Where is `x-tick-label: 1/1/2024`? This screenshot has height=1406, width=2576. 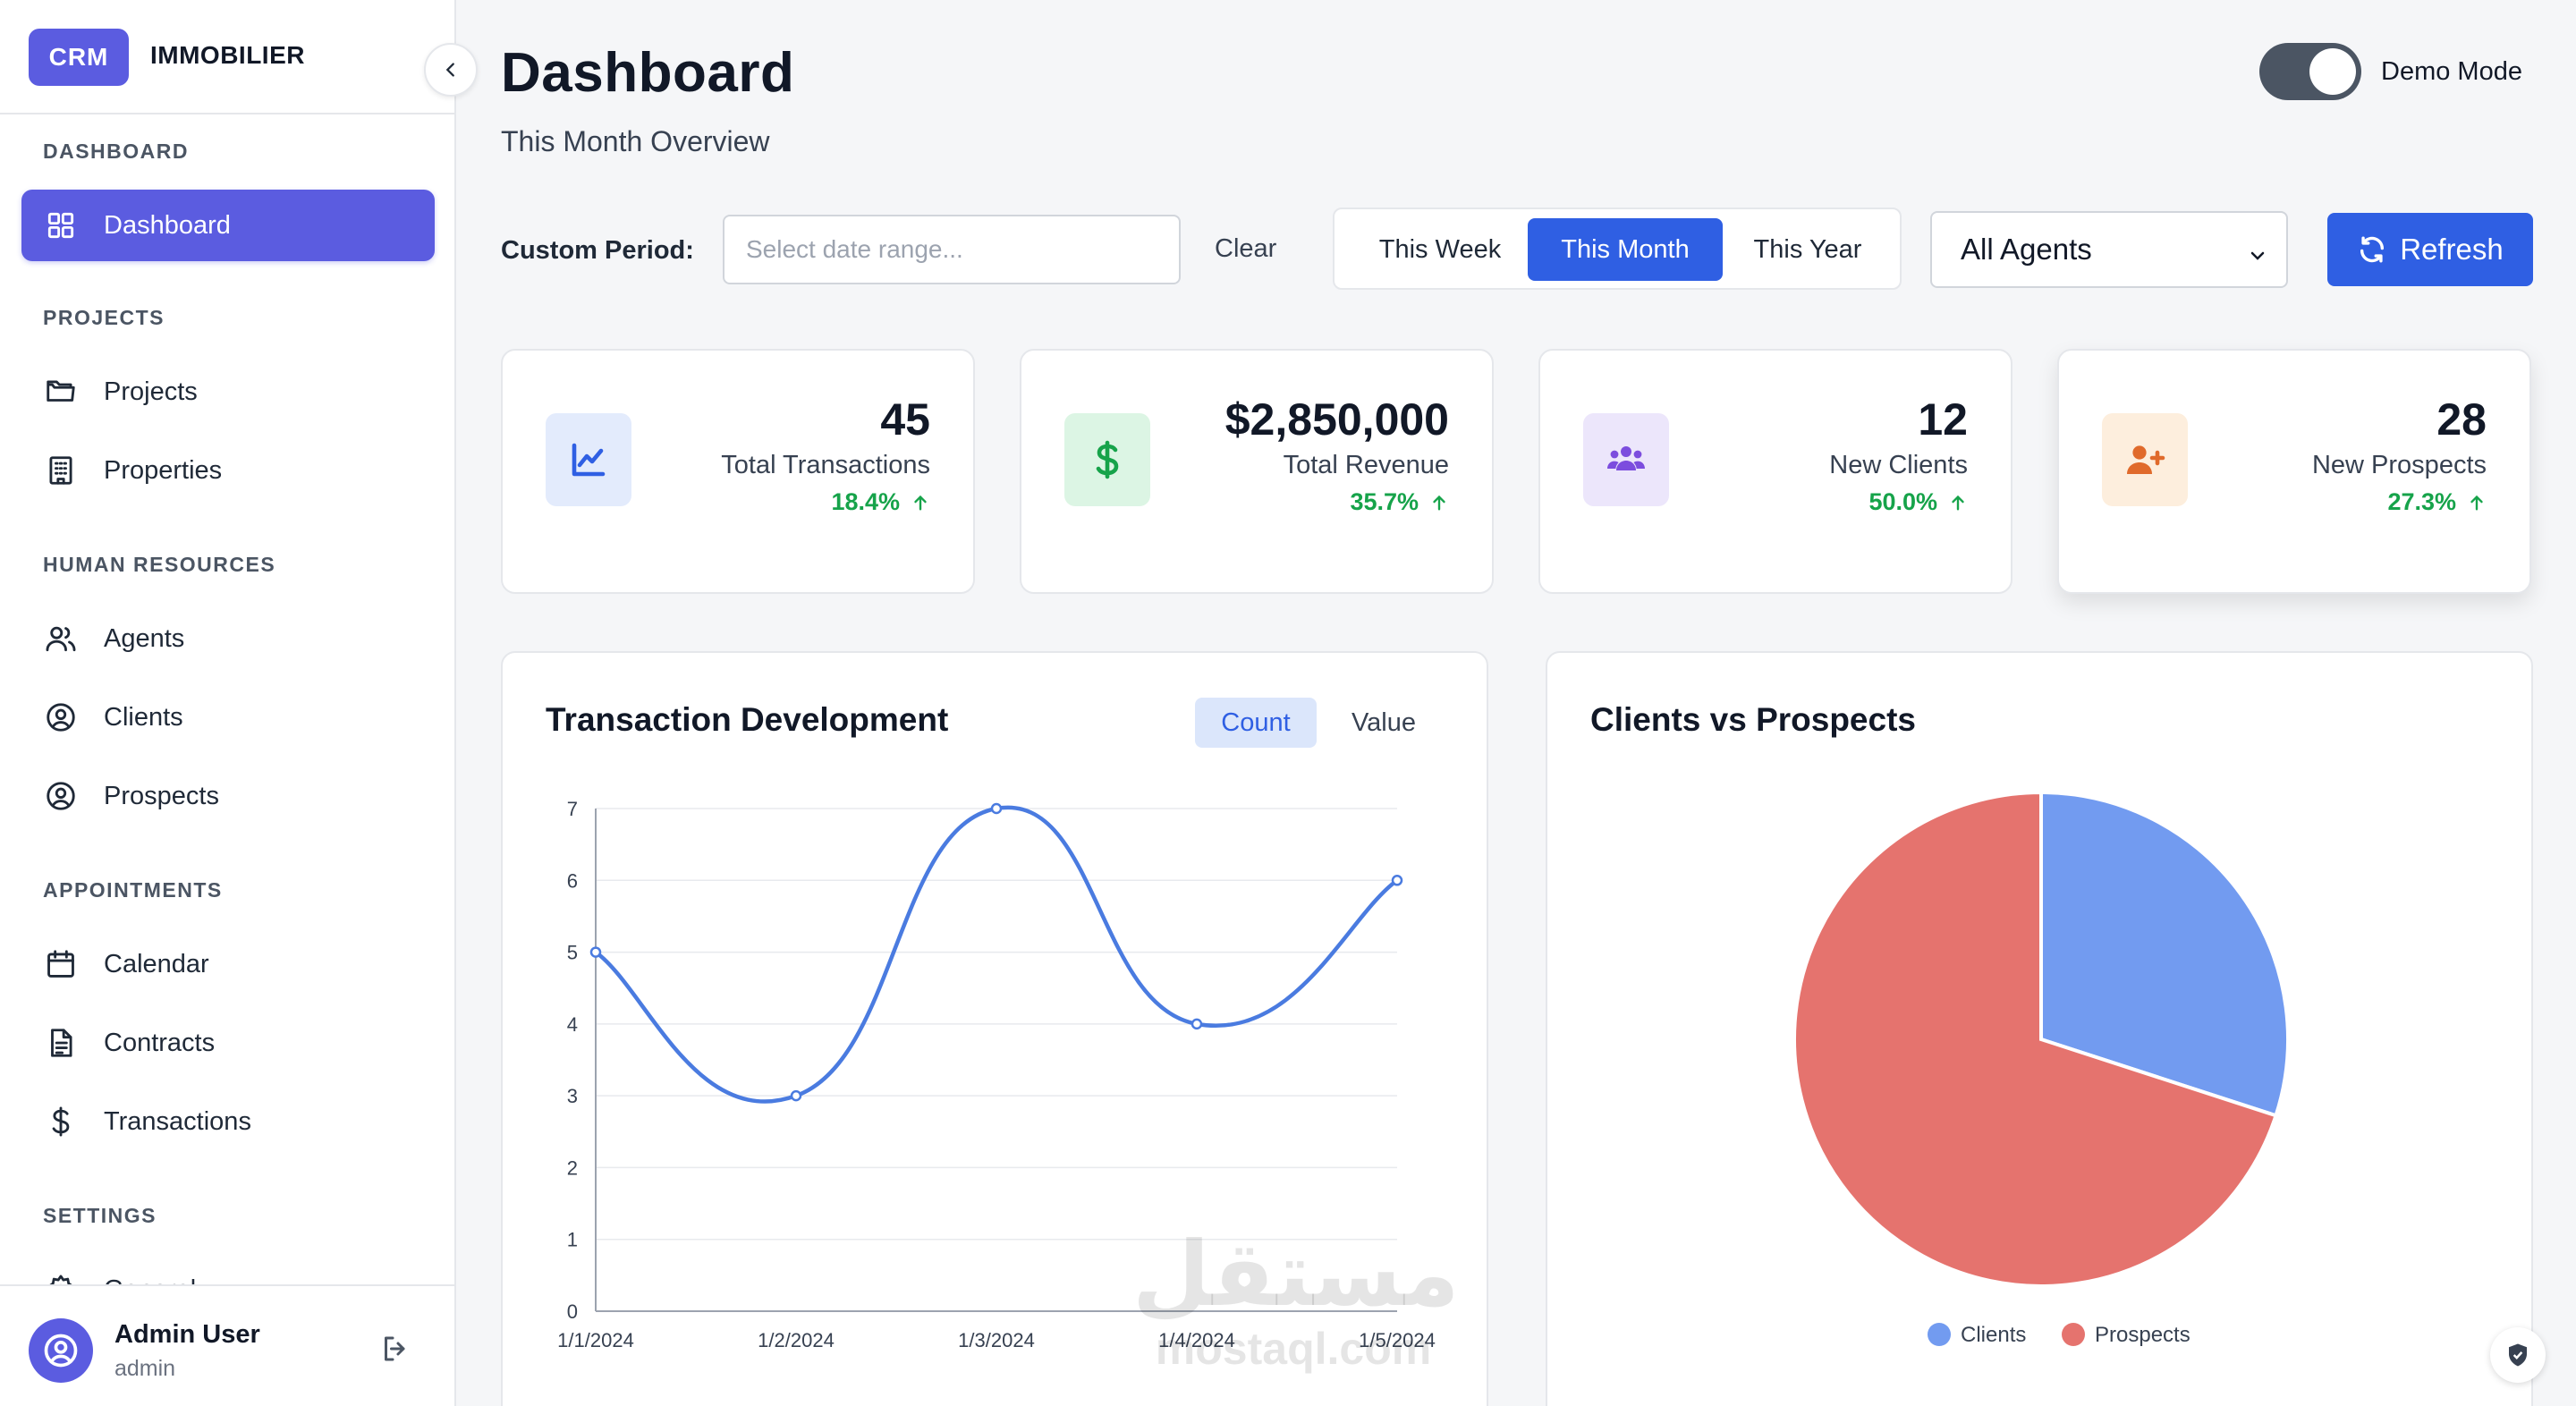
x-tick-label: 1/1/2024 is located at coordinates (595, 1340).